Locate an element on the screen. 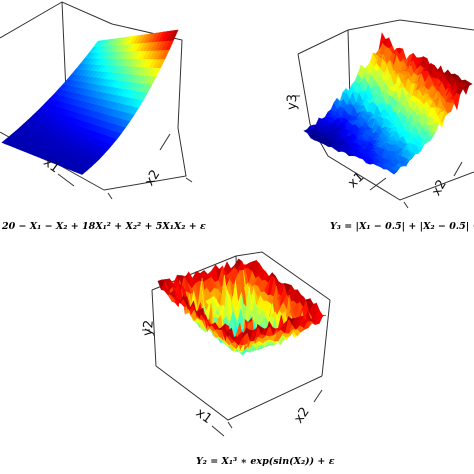 This screenshot has width=474, height=474. panel-2-x1-arrow is located at coordinates (378, 184).